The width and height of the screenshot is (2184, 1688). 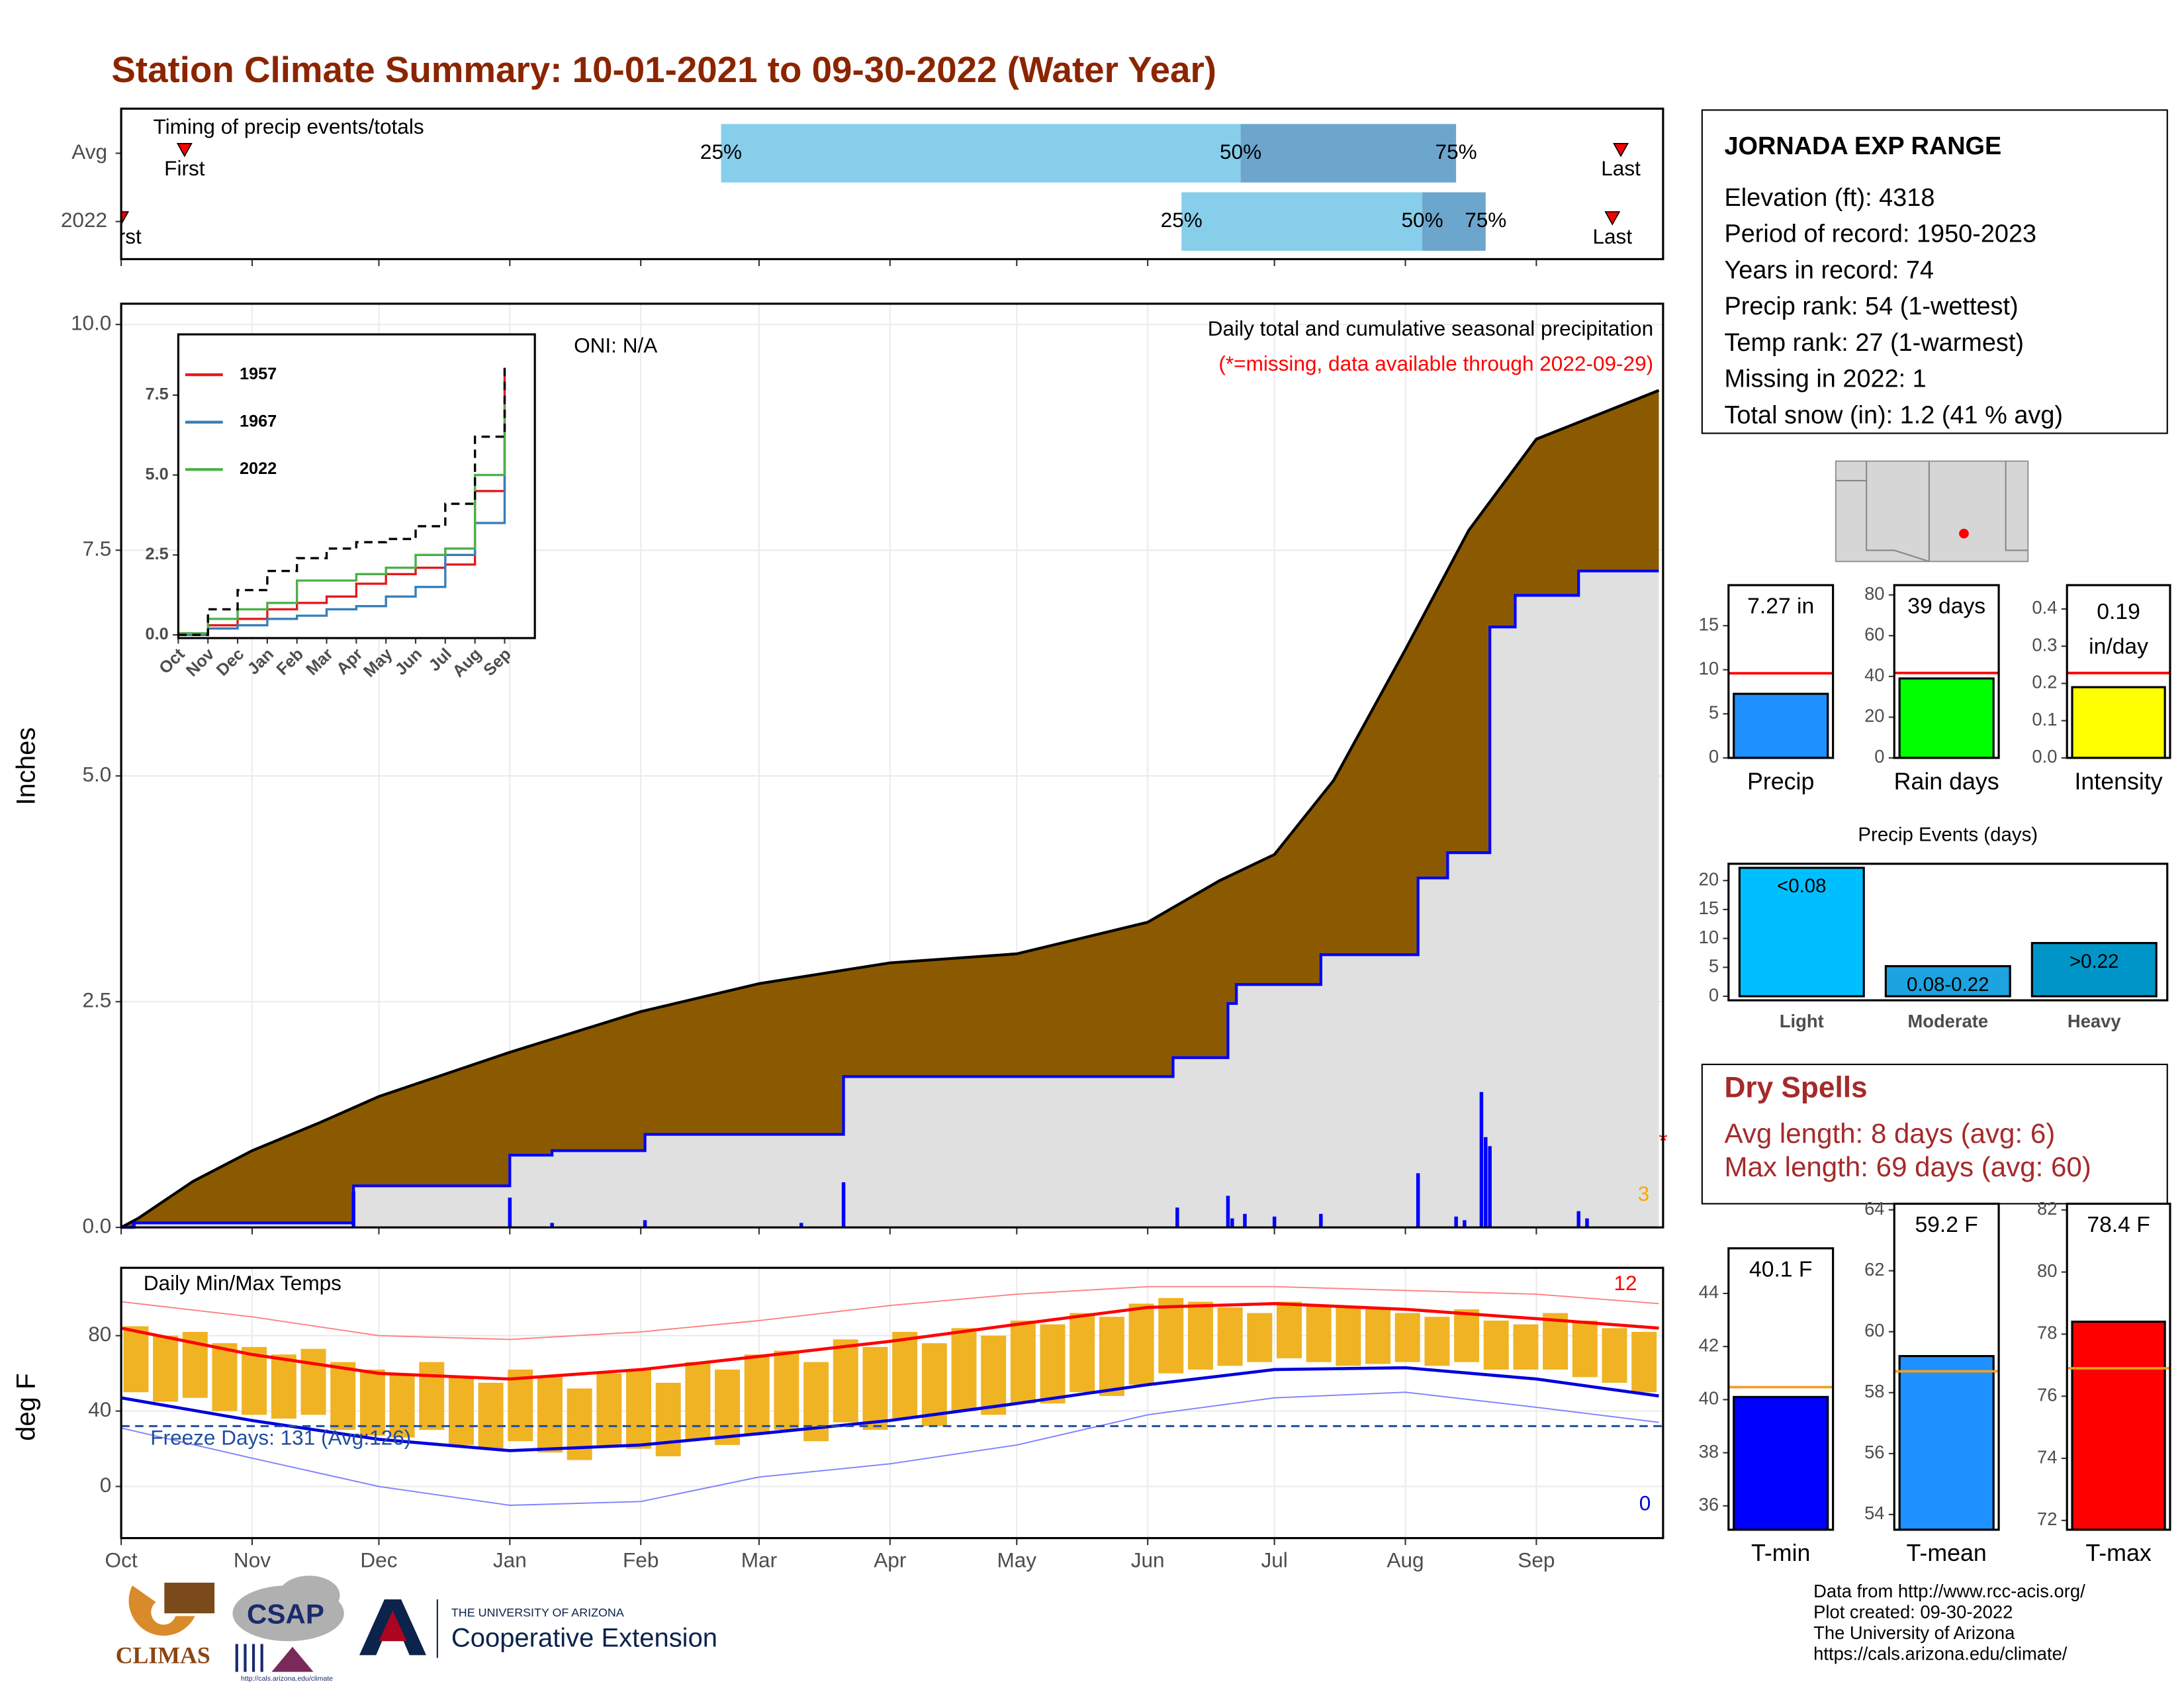 What do you see at coordinates (1780, 1553) in the screenshot?
I see `category-label: T-min` at bounding box center [1780, 1553].